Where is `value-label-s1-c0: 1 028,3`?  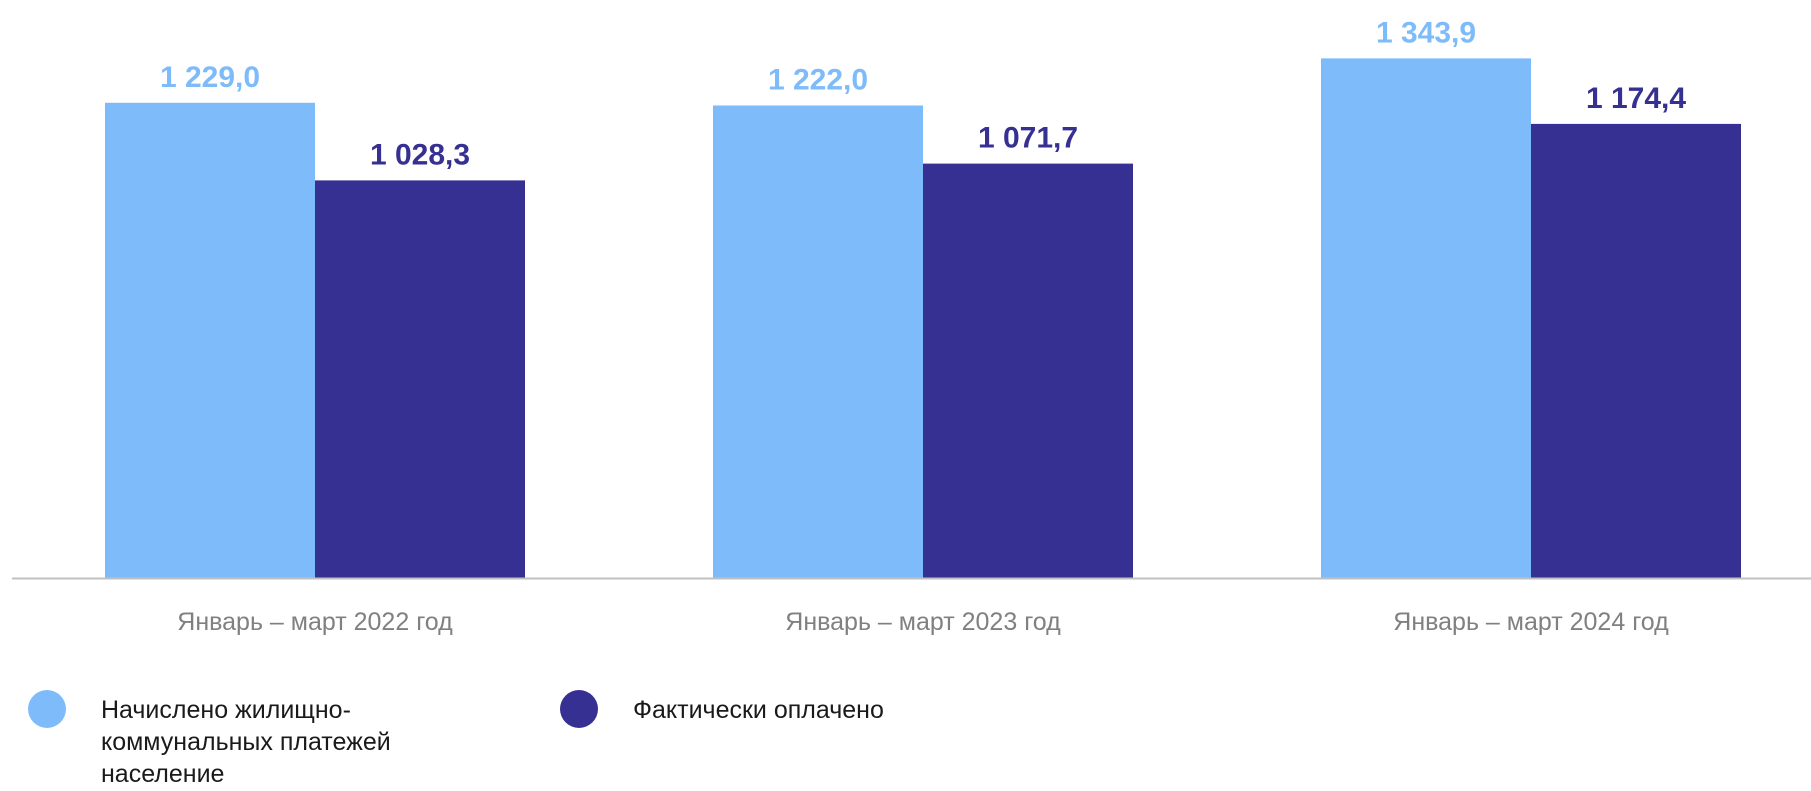 value-label-s1-c0: 1 028,3 is located at coordinates (420, 154).